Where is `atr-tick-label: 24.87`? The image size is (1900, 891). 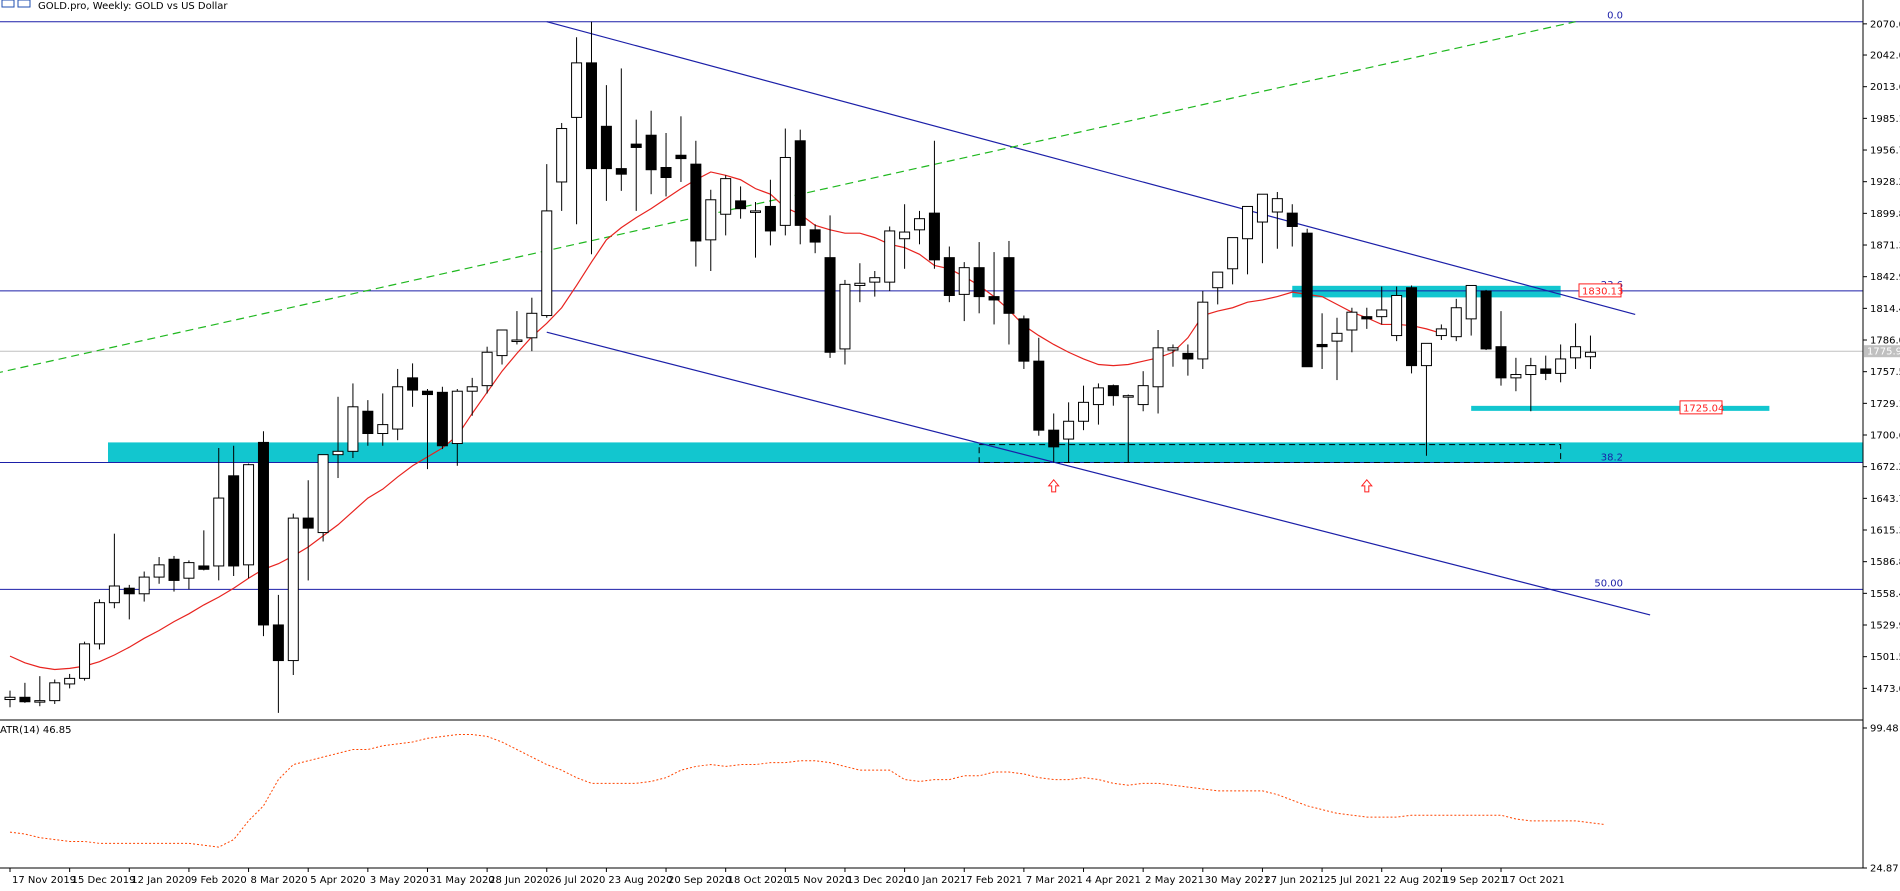 atr-tick-label: 24.87 is located at coordinates (1884, 869).